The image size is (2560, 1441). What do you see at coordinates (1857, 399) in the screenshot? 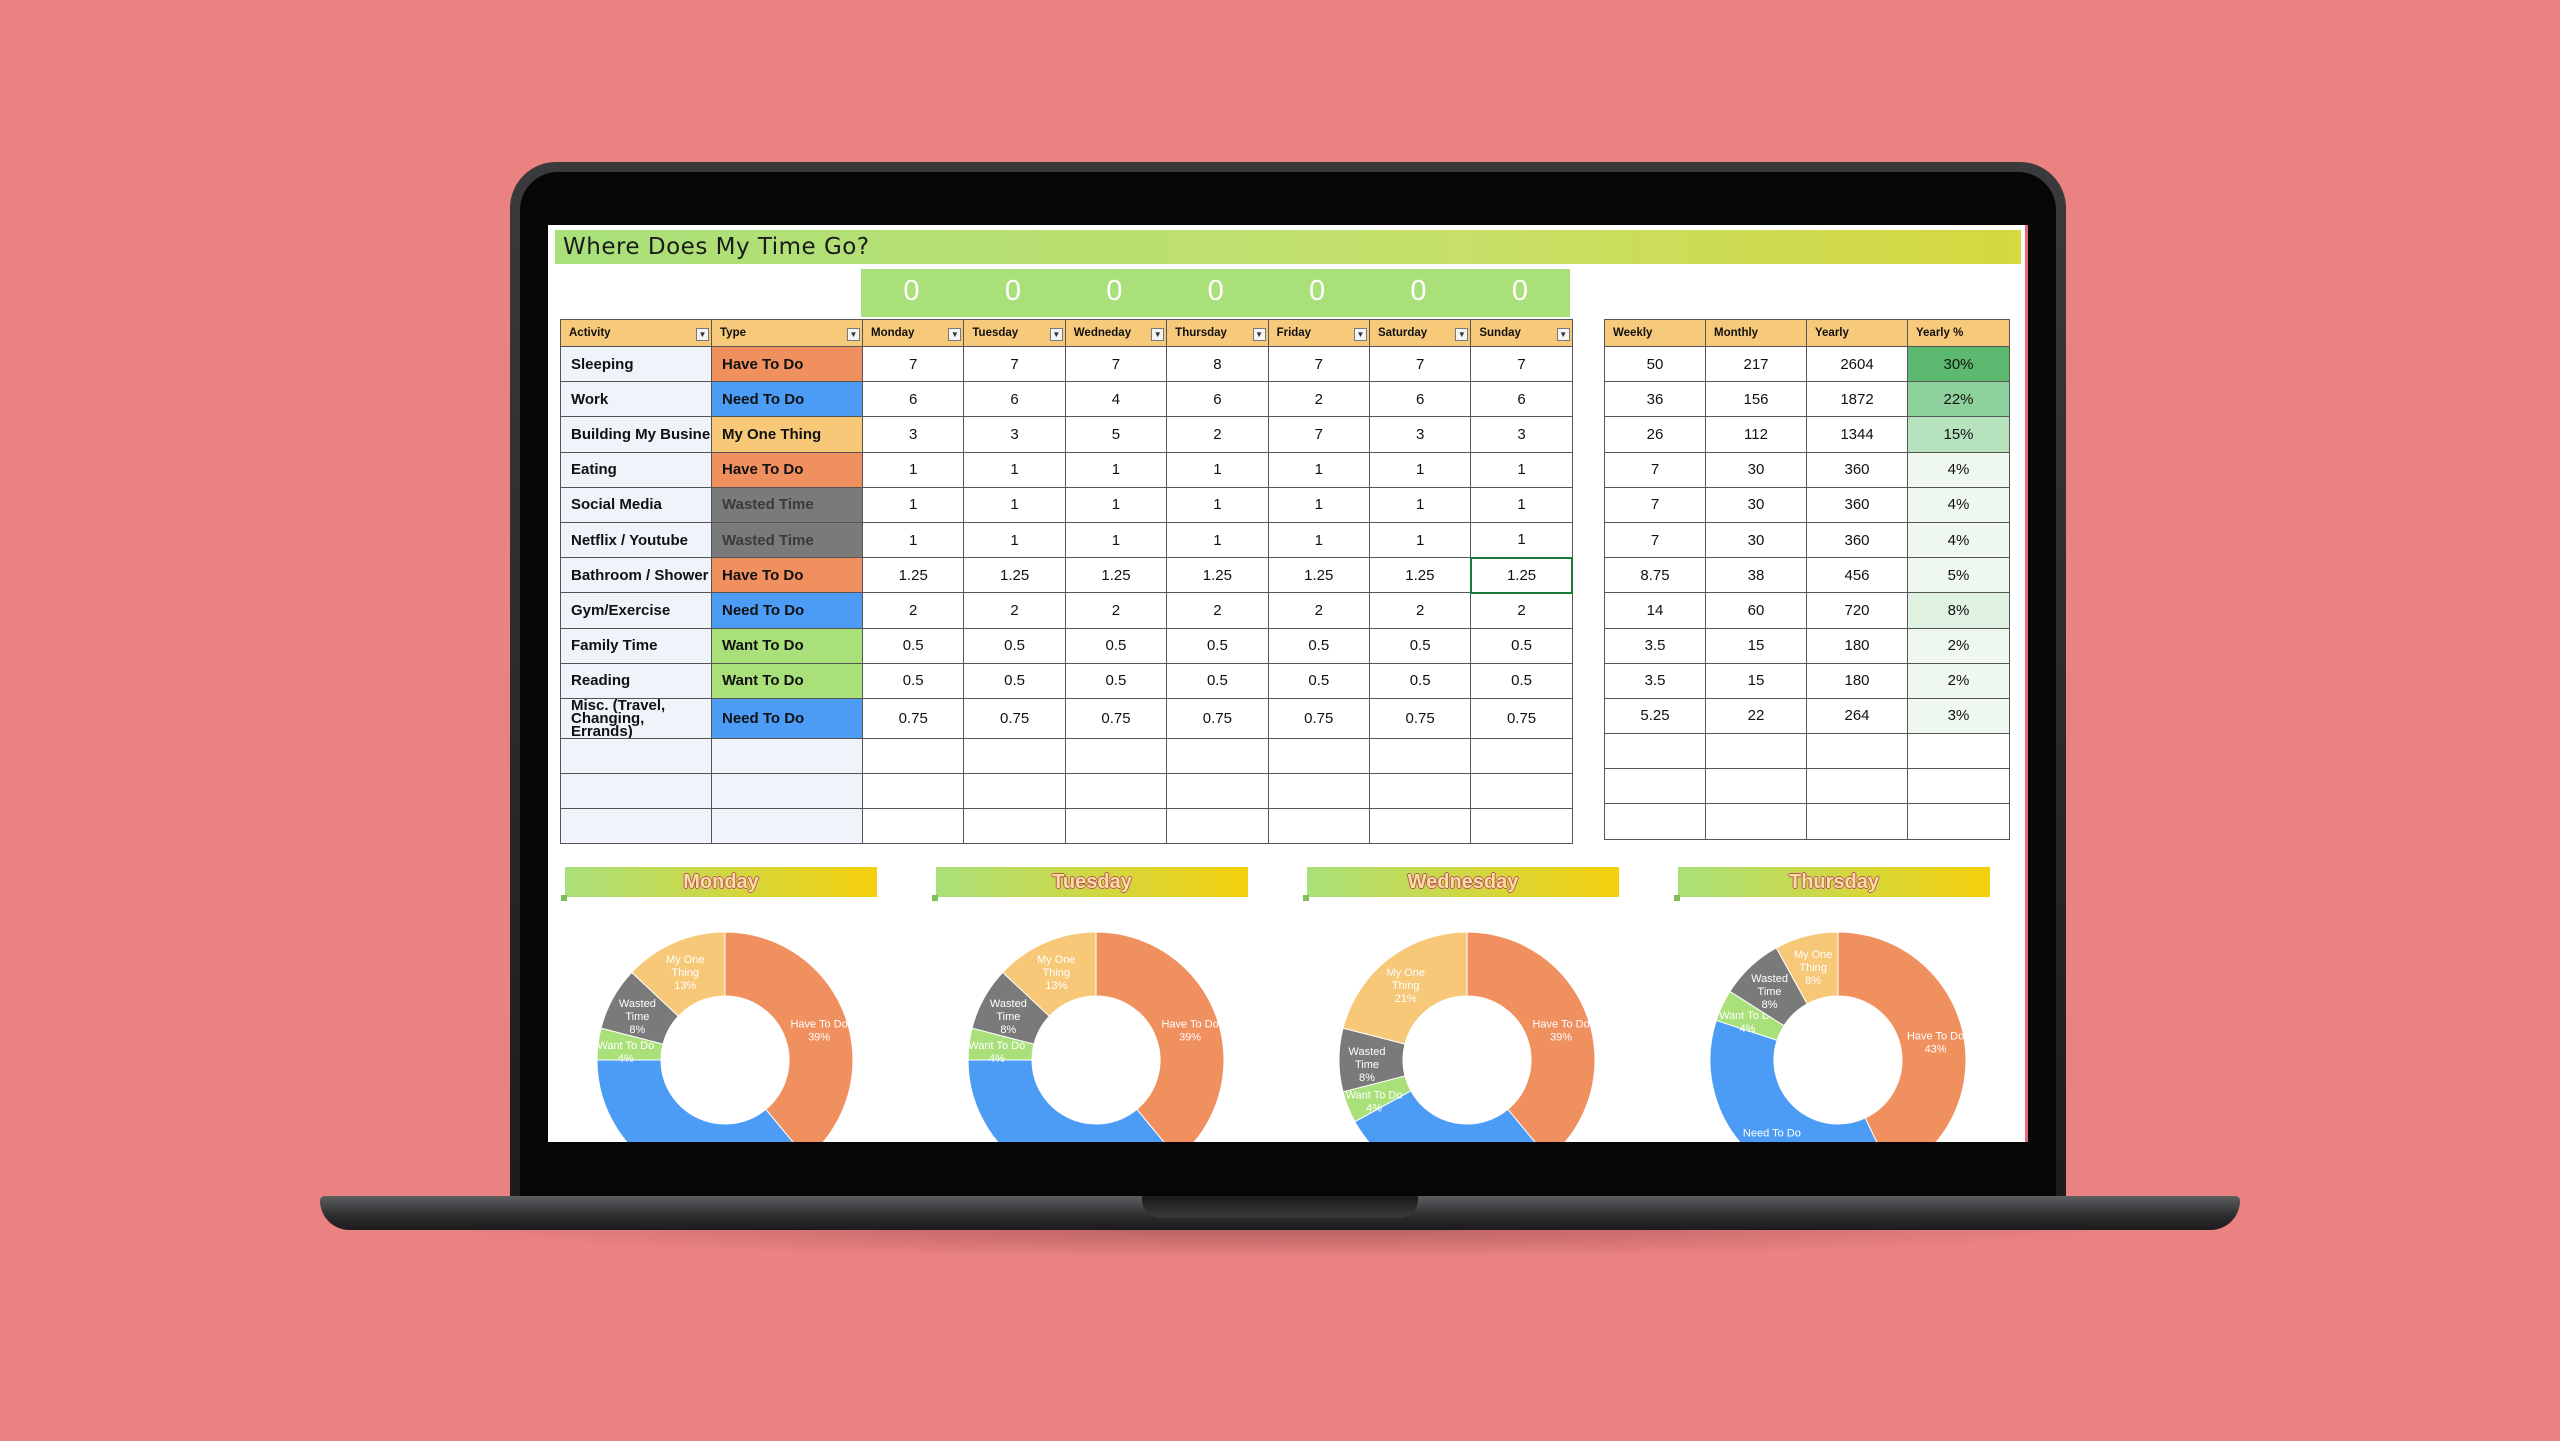
I see `summary-yearly-cell: 1872` at bounding box center [1857, 399].